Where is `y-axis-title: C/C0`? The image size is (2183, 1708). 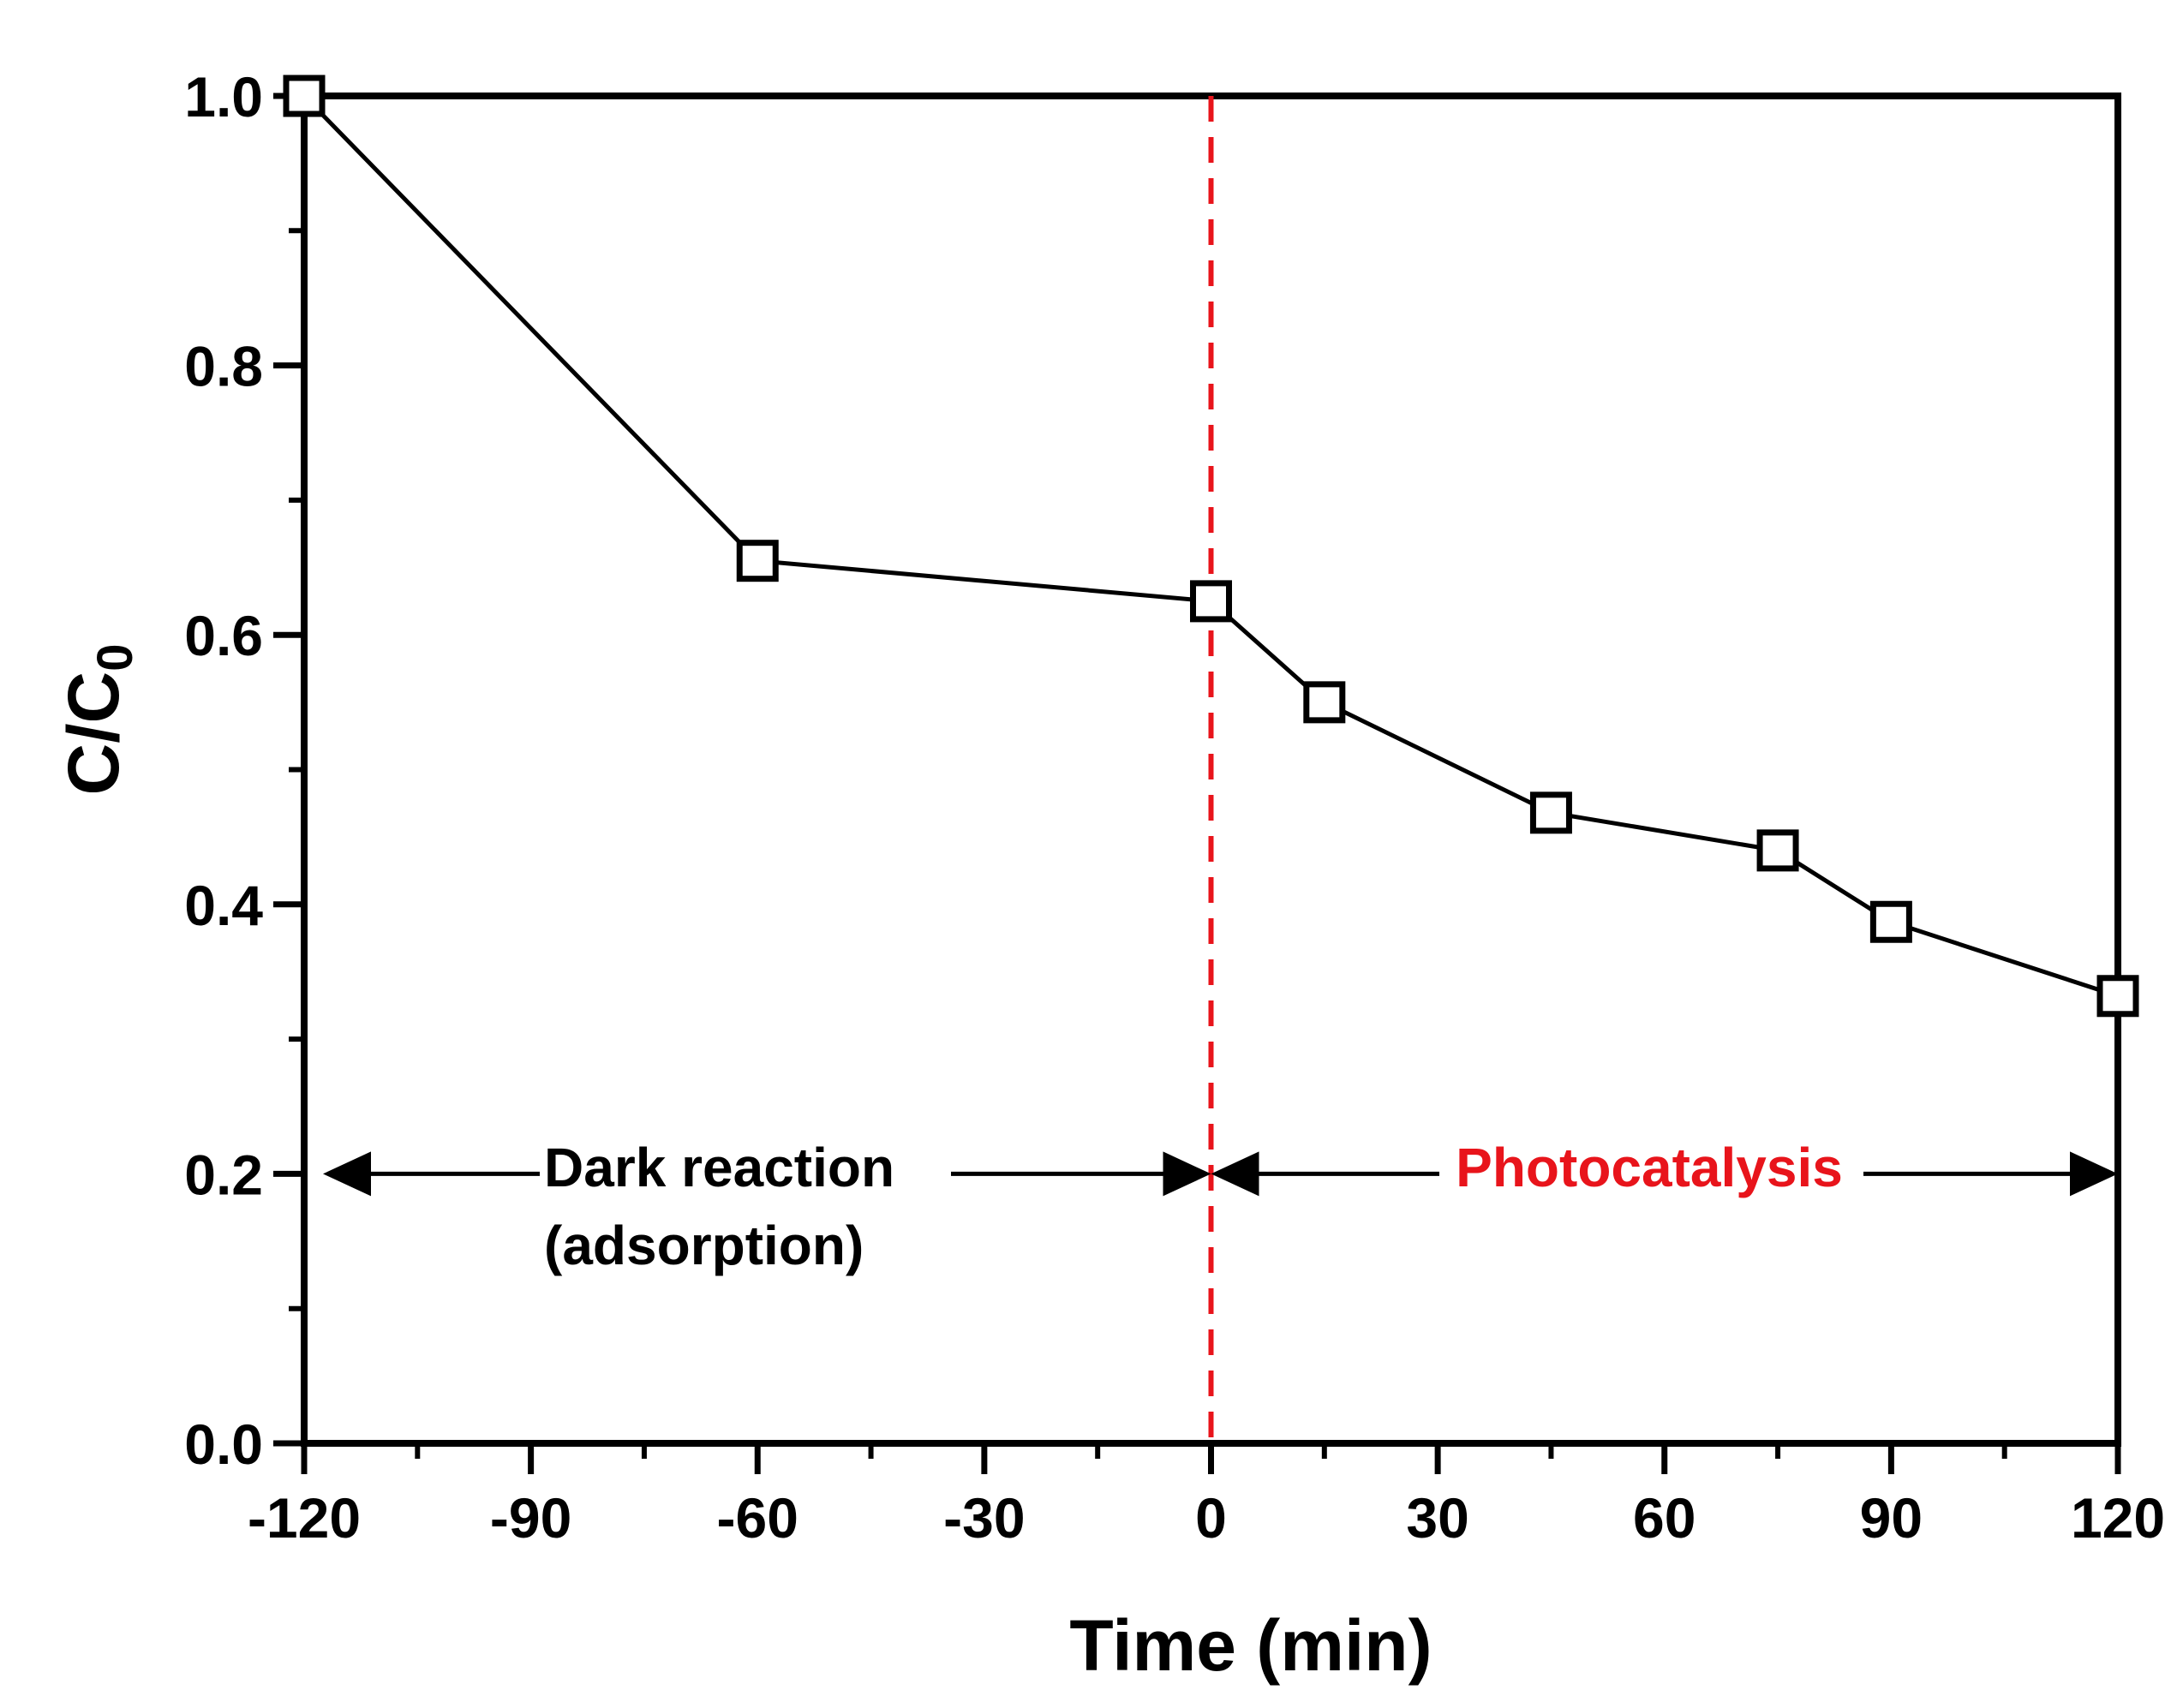
y-axis-title: C/C0 is located at coordinates (98, 720).